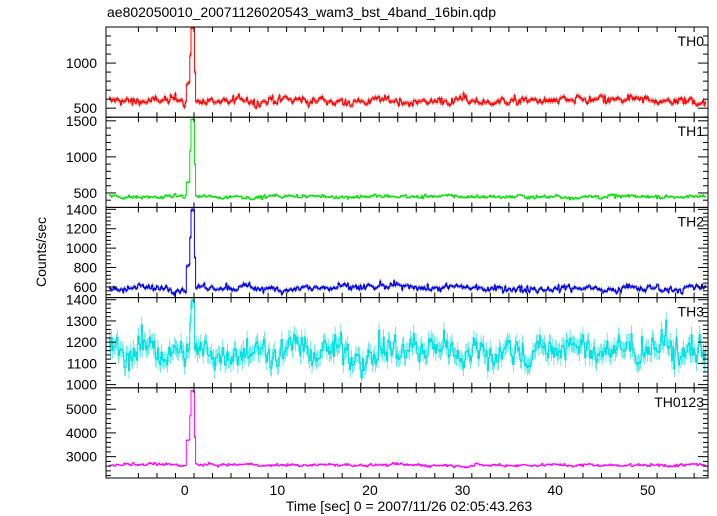  What do you see at coordinates (82, 363) in the screenshot?
I see `y-tick-label: 1100` at bounding box center [82, 363].